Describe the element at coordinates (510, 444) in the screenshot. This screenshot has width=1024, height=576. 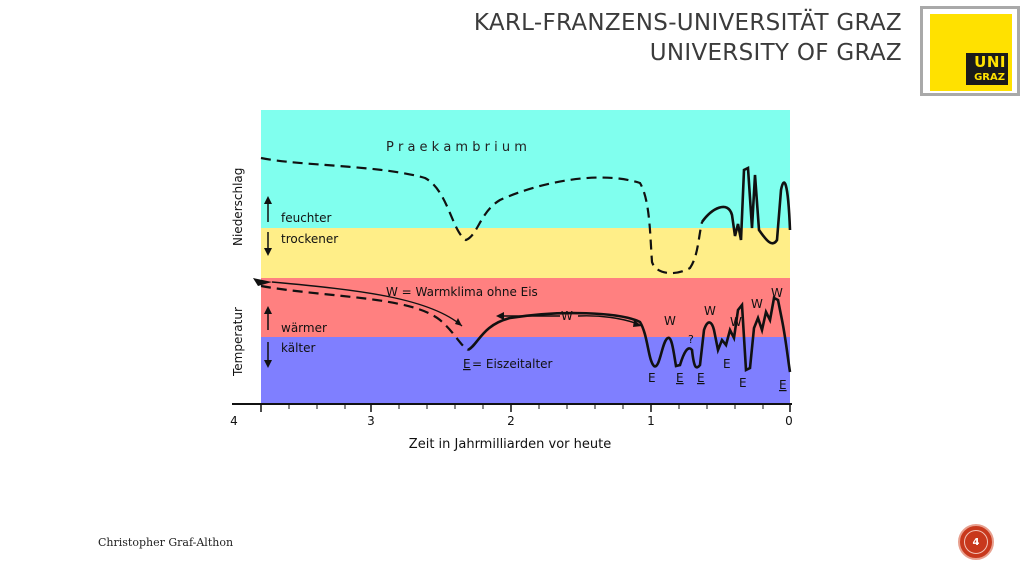
I see `x-axis-label: Zeit in Jahrmilliarden vor heute` at that location.